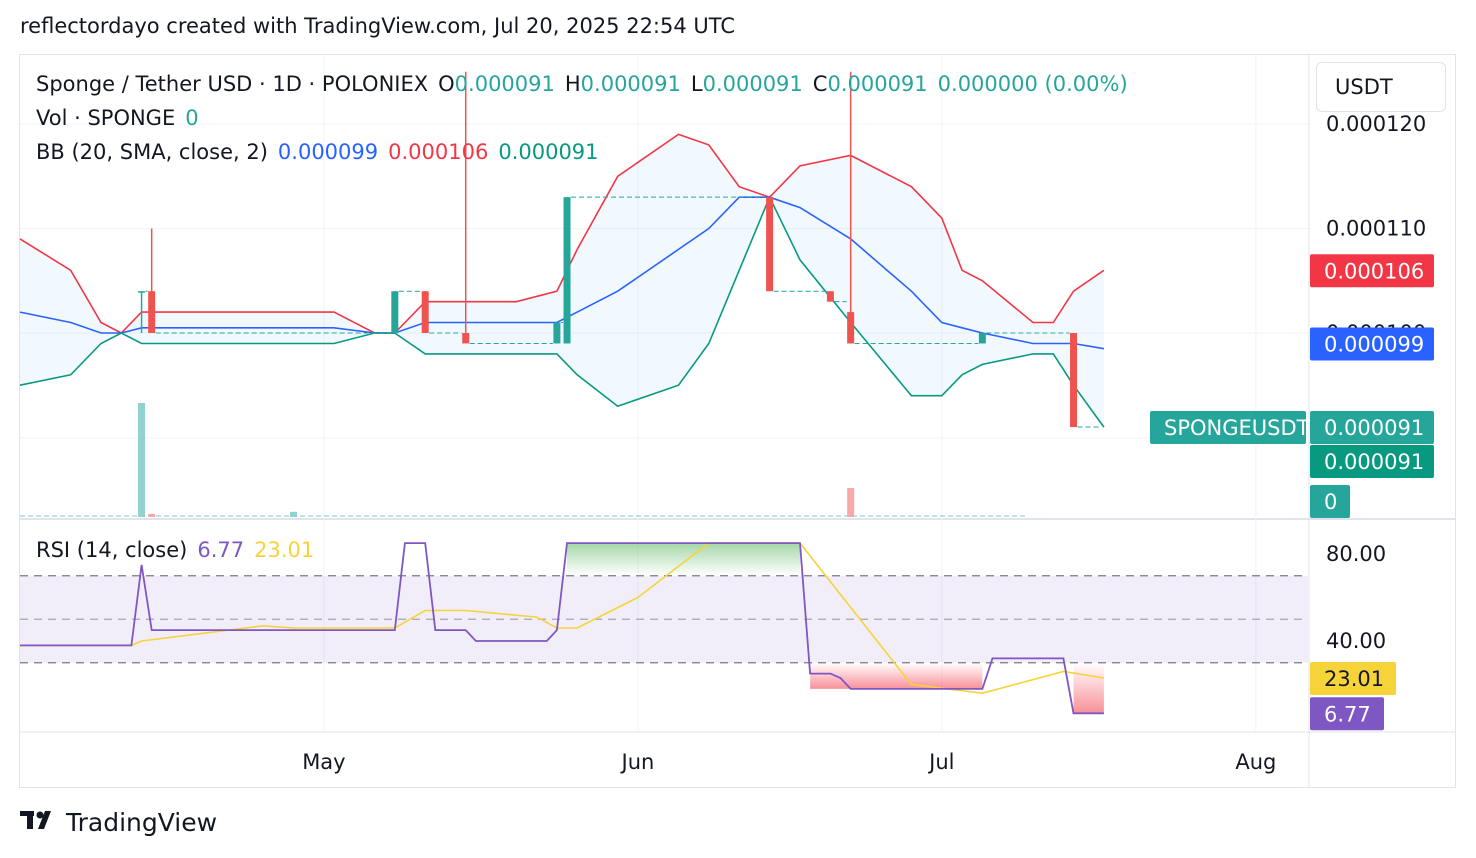 This screenshot has width=1476, height=858. Describe the element at coordinates (630, 84) in the screenshot. I see `high-value: 0.000091` at that location.